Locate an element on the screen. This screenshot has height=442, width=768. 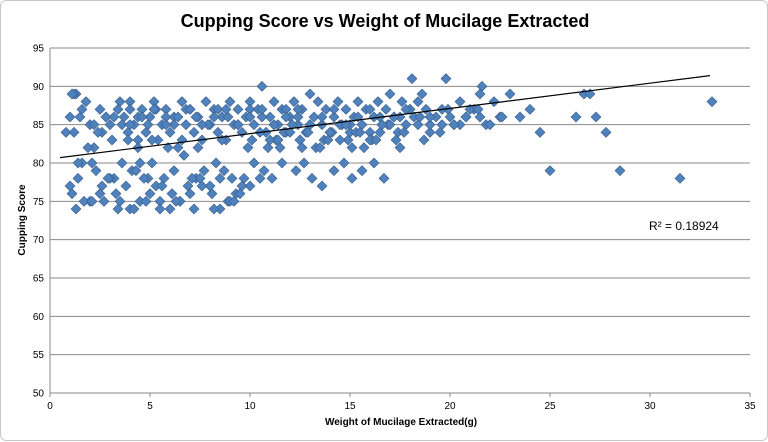
x-tick-label: 10 is located at coordinates (250, 406).